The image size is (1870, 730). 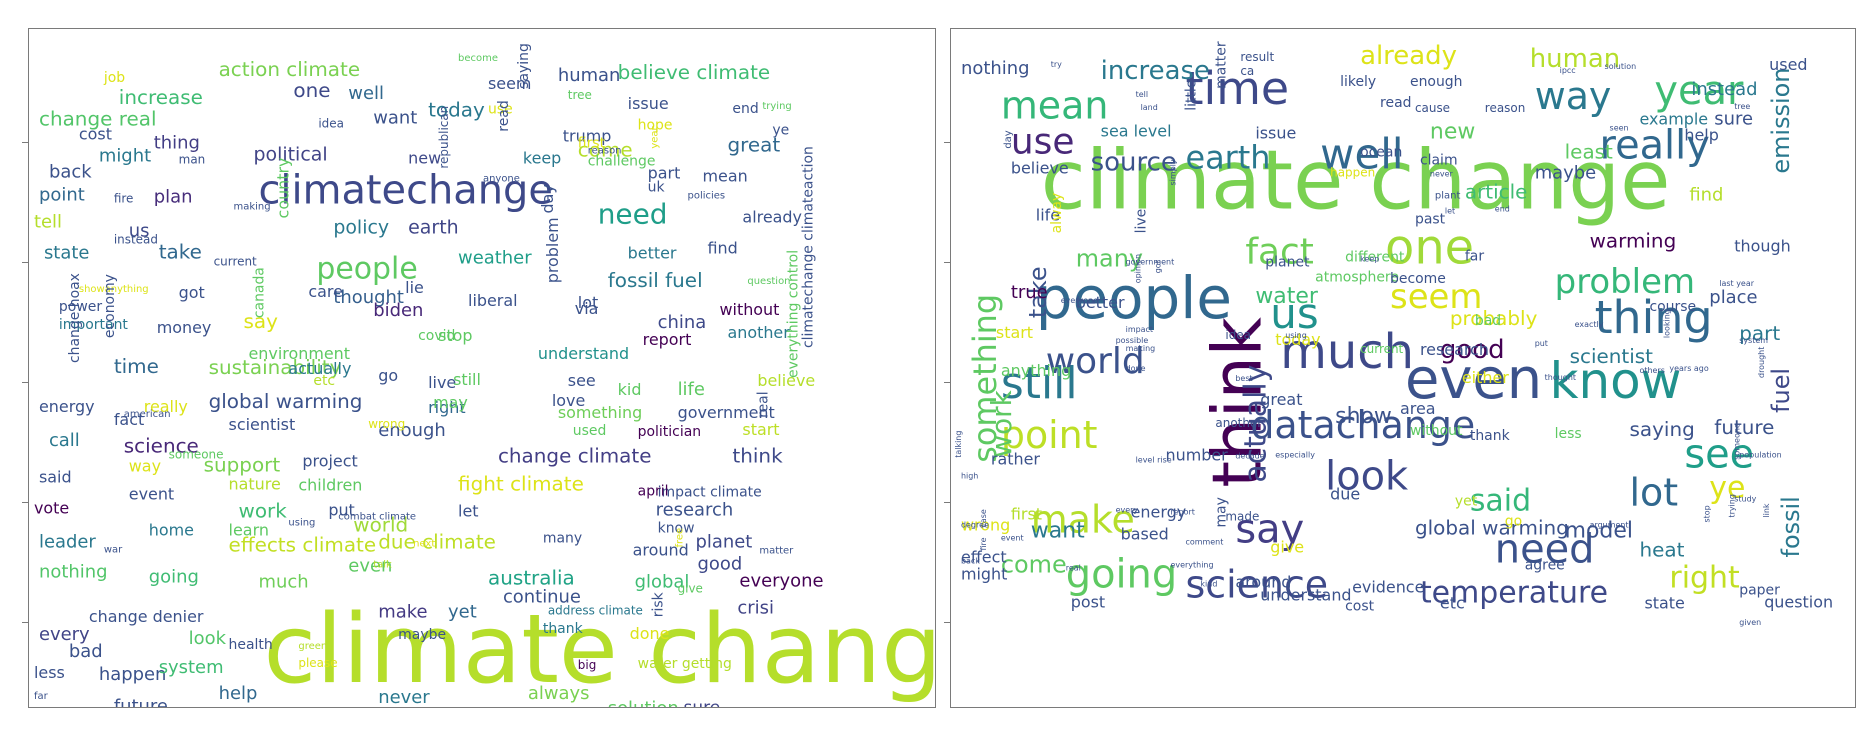 I want to click on word-article: article, so click(x=1496, y=192).